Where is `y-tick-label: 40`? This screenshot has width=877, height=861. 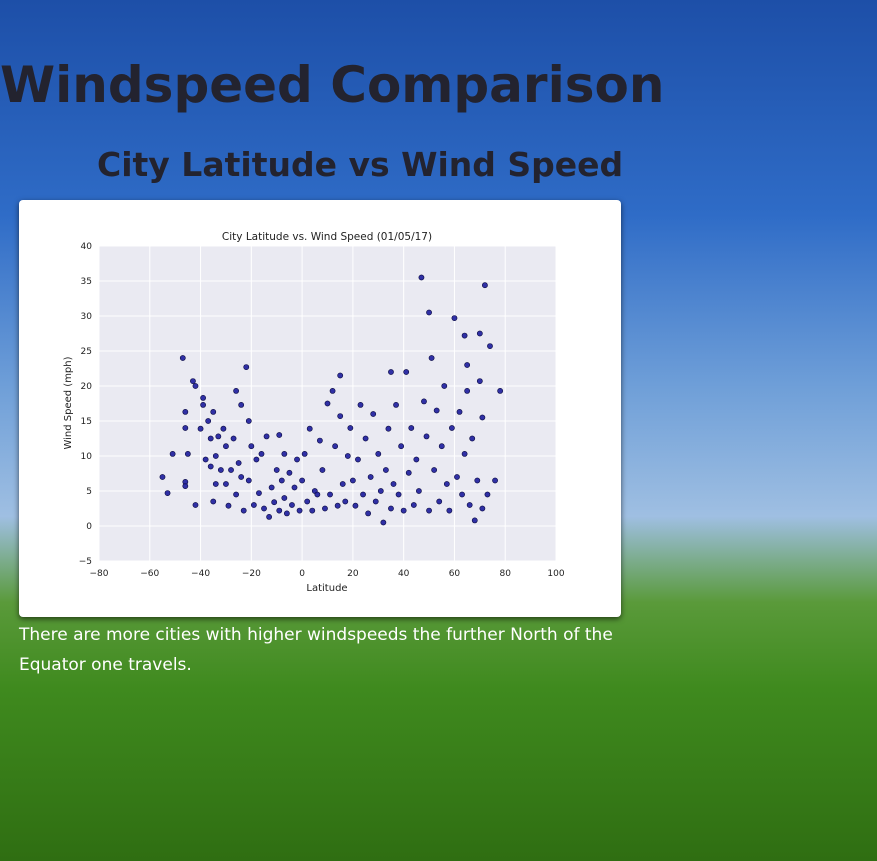
y-tick-label: 40 is located at coordinates (87, 247).